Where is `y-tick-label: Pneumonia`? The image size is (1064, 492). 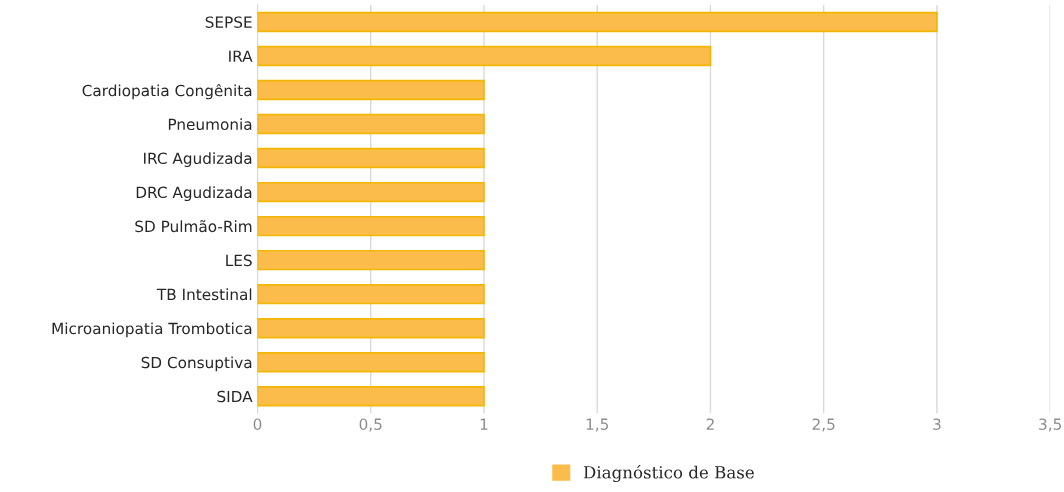
y-tick-label: Pneumonia is located at coordinates (210, 124).